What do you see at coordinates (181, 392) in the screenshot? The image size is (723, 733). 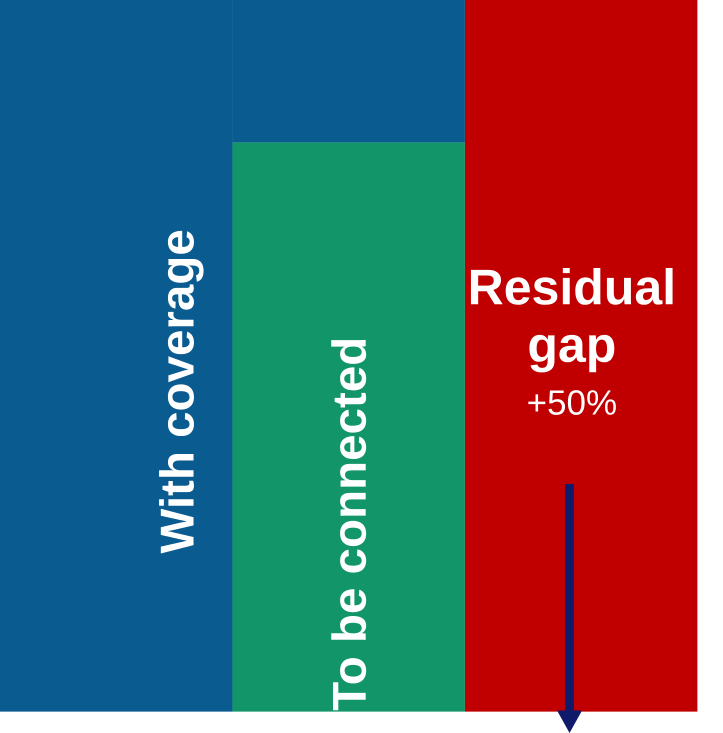 I see `series-label: With coverage` at bounding box center [181, 392].